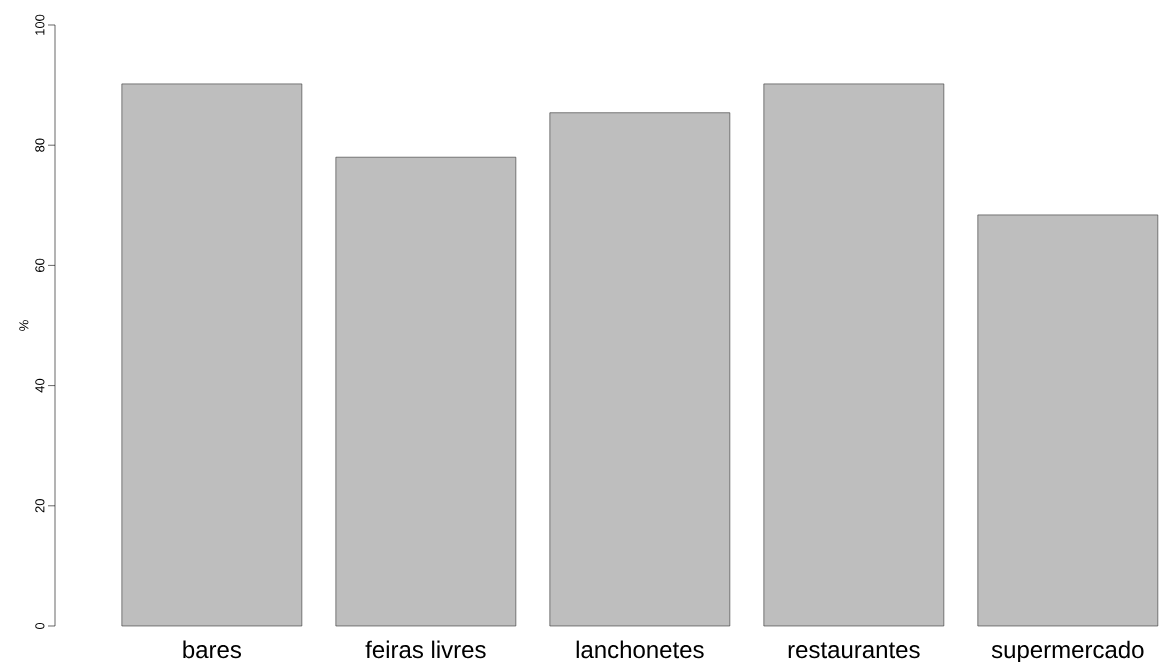  Describe the element at coordinates (24, 325) in the screenshot. I see `y-axis-title: %` at that location.